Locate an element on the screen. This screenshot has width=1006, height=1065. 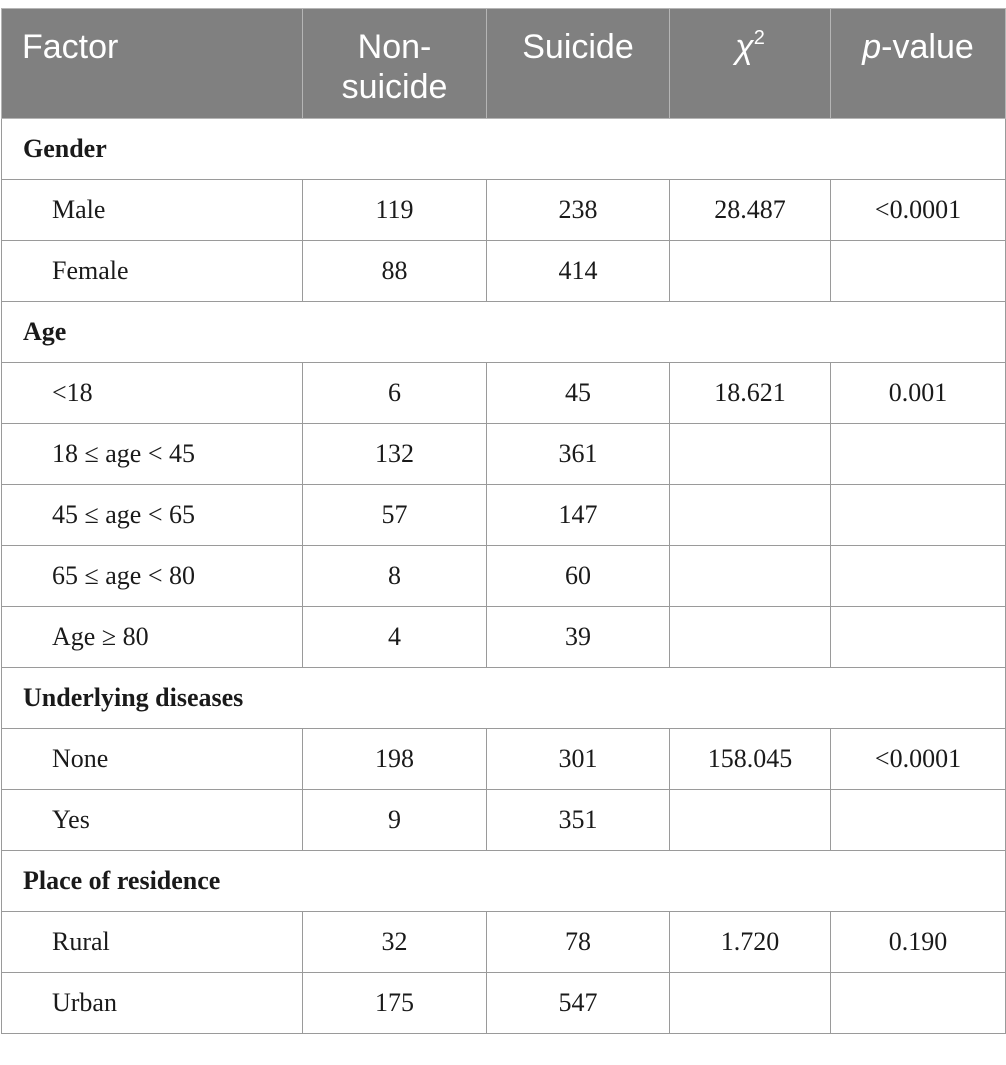
group-row: Gender is located at coordinates (503, 149).